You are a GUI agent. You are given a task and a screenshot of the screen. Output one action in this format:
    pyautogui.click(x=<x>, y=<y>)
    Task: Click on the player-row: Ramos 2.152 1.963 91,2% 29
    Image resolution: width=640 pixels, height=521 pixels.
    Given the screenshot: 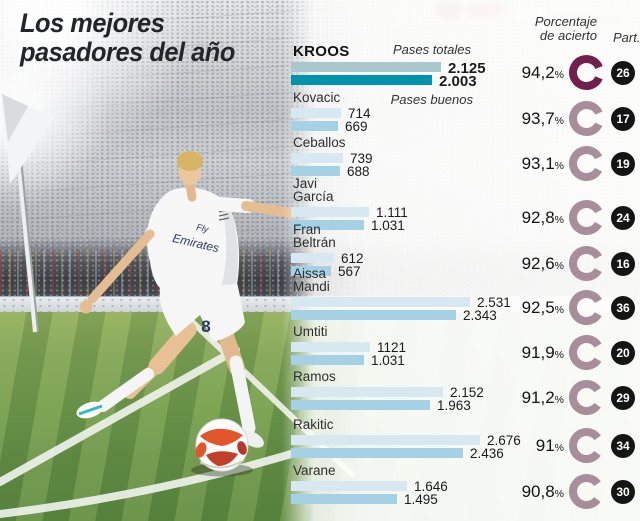 What is the action you would take?
    pyautogui.click(x=461, y=392)
    